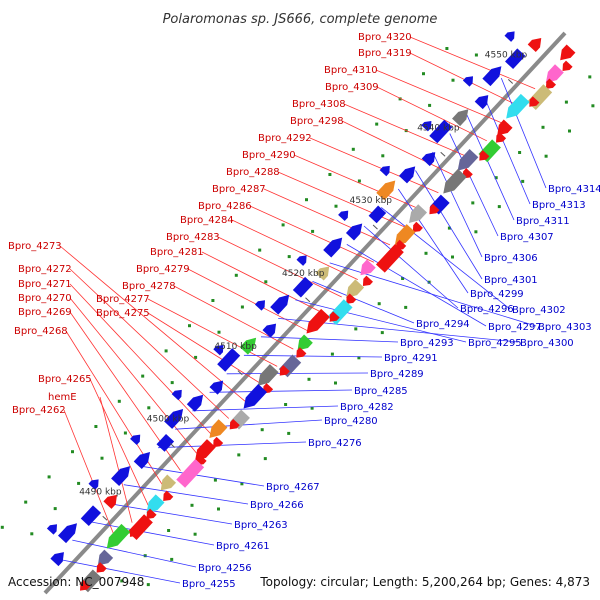  I want to click on forward-gene-label: Bpro_4310, so click(351, 70).